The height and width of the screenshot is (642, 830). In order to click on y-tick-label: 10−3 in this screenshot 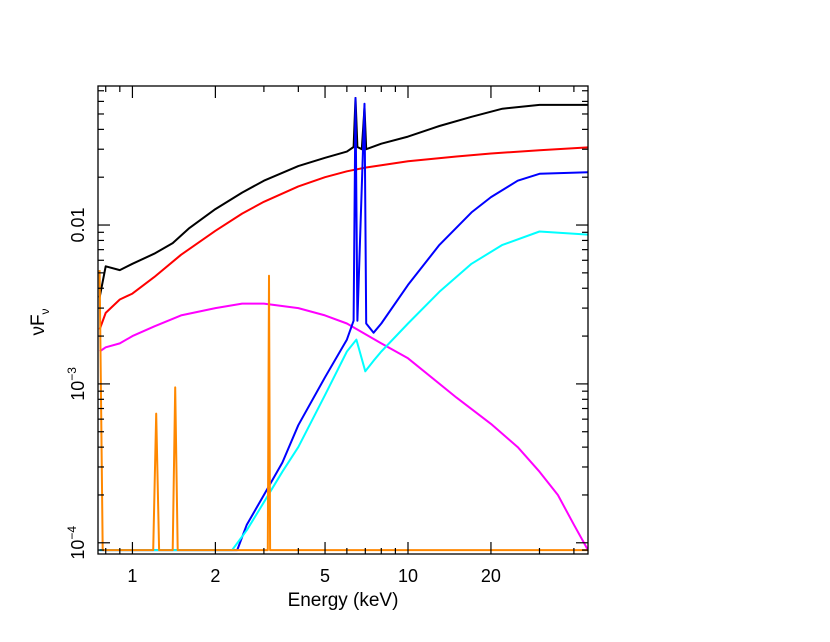, I will do `click(76, 384)`.